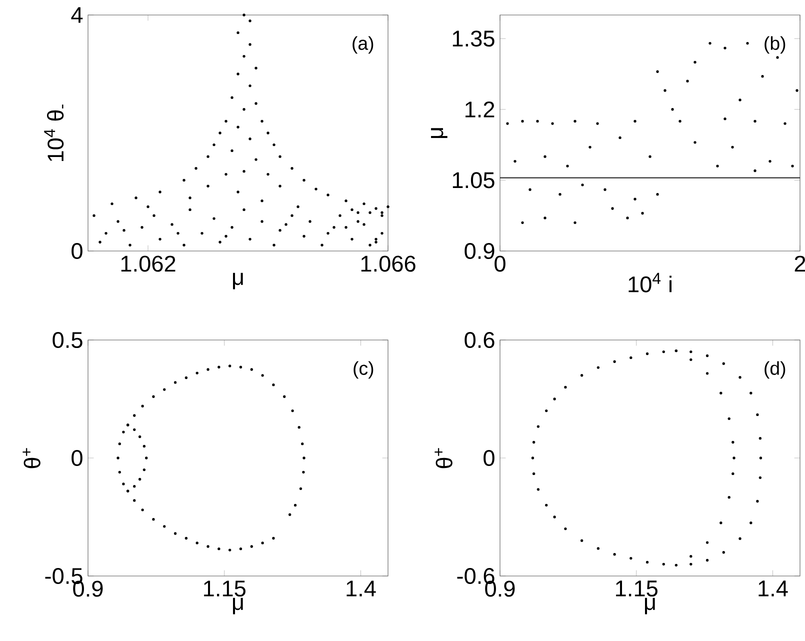 This screenshot has height=641, width=805. What do you see at coordinates (480, 109) in the screenshot?
I see `y-tick-label: 1.2` at bounding box center [480, 109].